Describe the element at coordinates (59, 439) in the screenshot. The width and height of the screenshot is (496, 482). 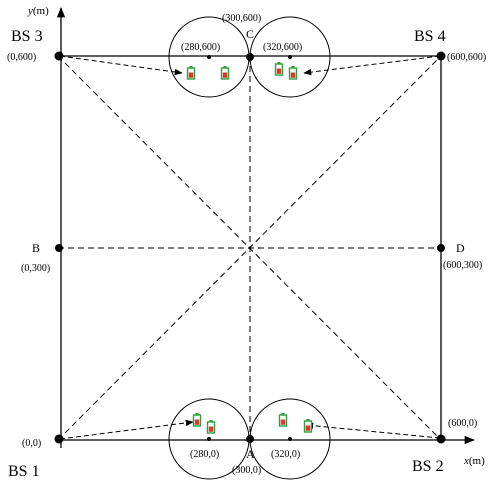
I see `bs1-marker` at that location.